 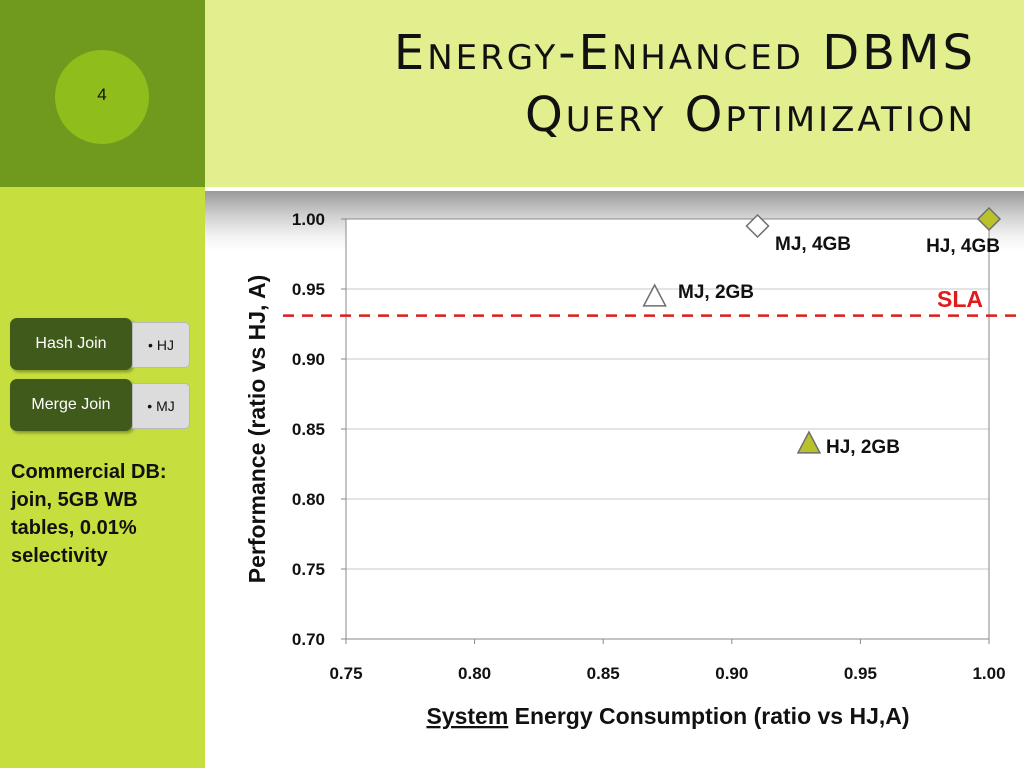 I want to click on data-label: MJ, 4GB, so click(x=813, y=244).